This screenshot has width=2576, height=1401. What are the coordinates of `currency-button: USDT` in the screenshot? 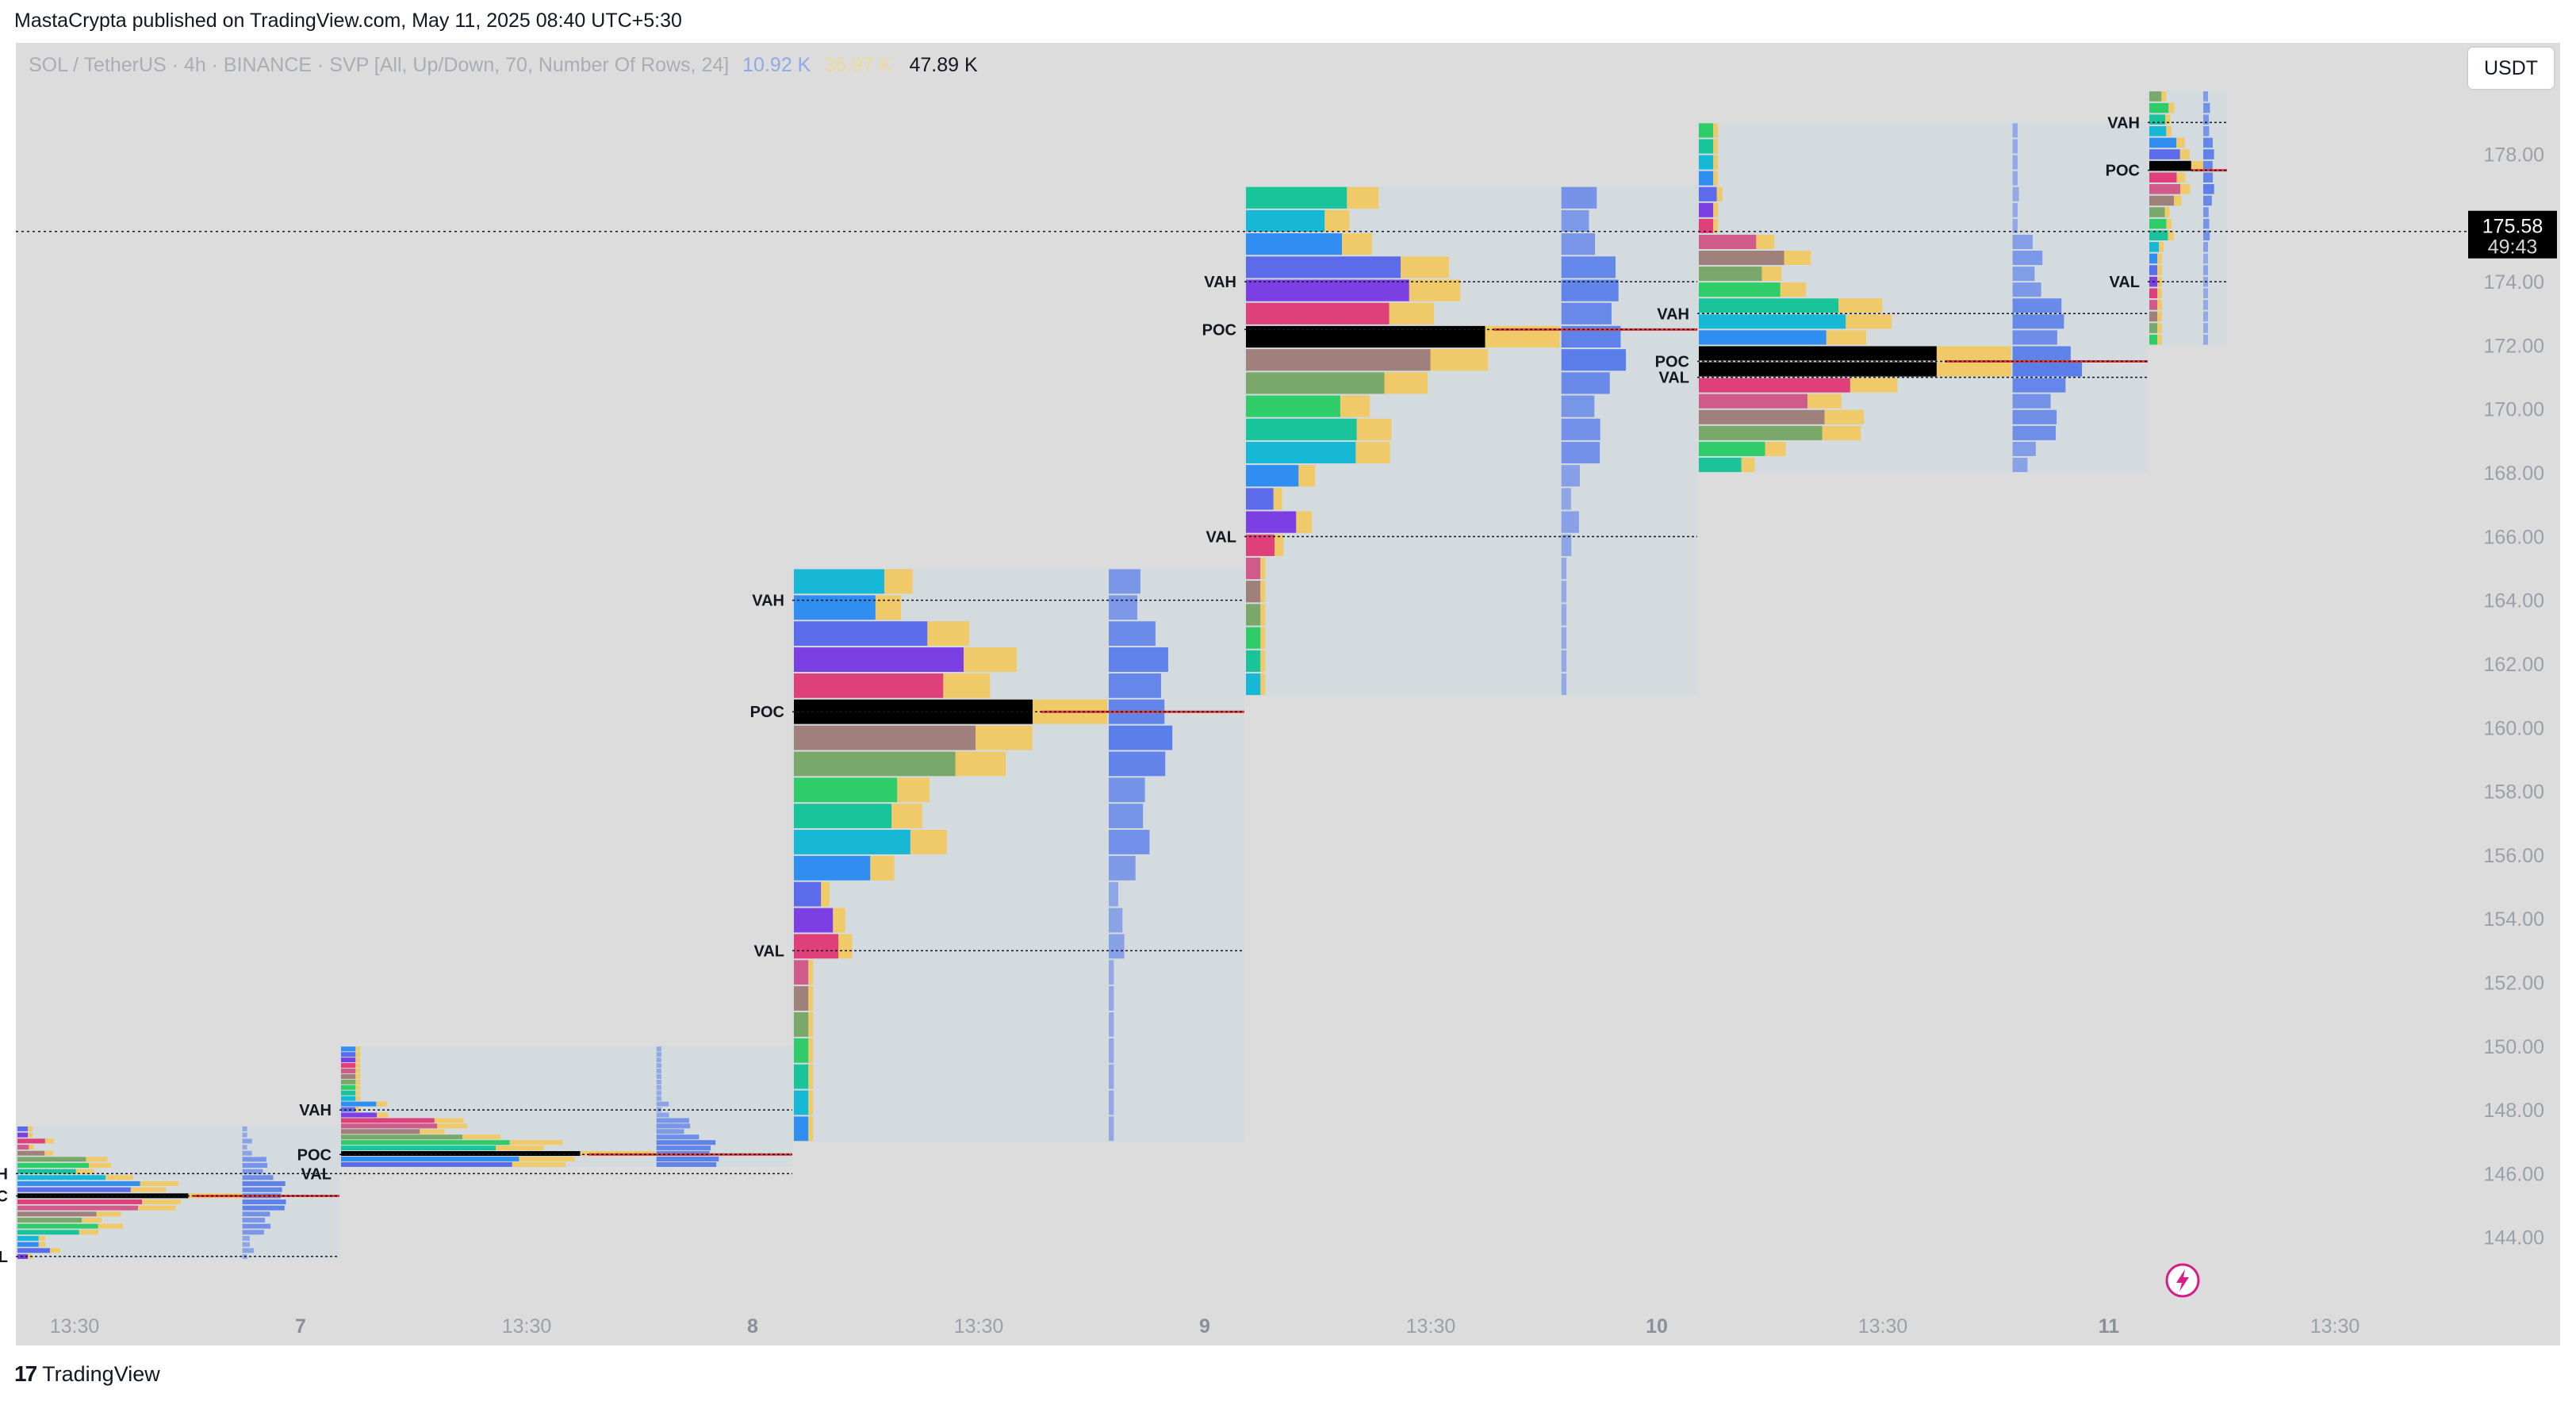 It's located at (2511, 69).